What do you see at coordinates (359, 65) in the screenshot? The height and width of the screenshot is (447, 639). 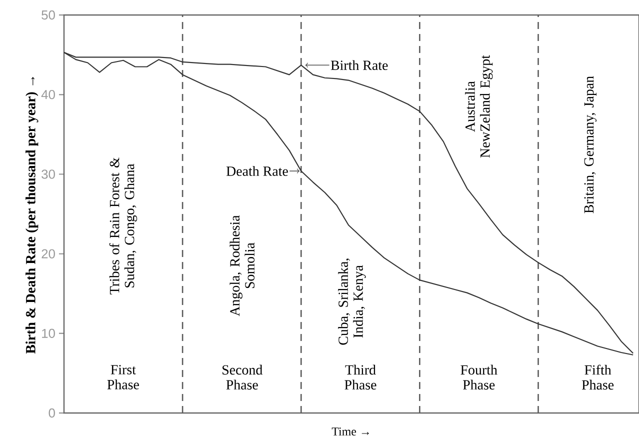 I see `annotation: Birth Rate` at bounding box center [359, 65].